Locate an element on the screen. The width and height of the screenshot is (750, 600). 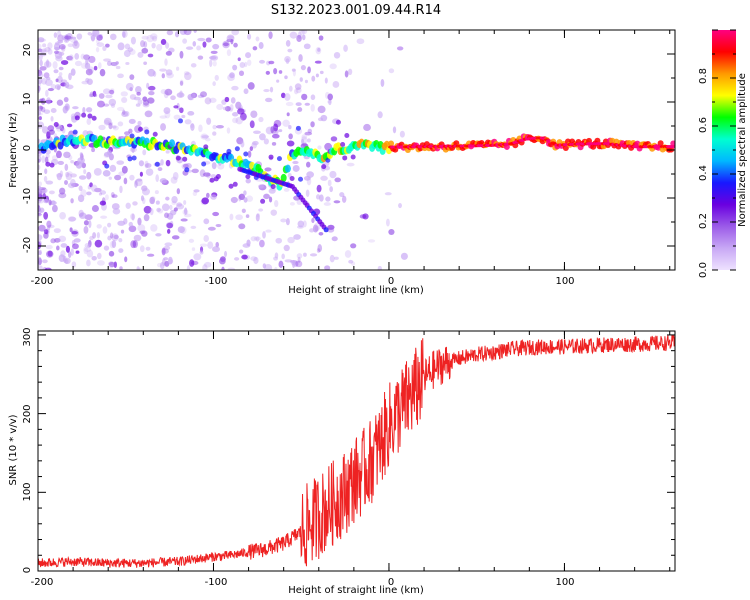
spectrogram-x-axis-label: Height of straight line (km) is located at coordinates (356, 290).